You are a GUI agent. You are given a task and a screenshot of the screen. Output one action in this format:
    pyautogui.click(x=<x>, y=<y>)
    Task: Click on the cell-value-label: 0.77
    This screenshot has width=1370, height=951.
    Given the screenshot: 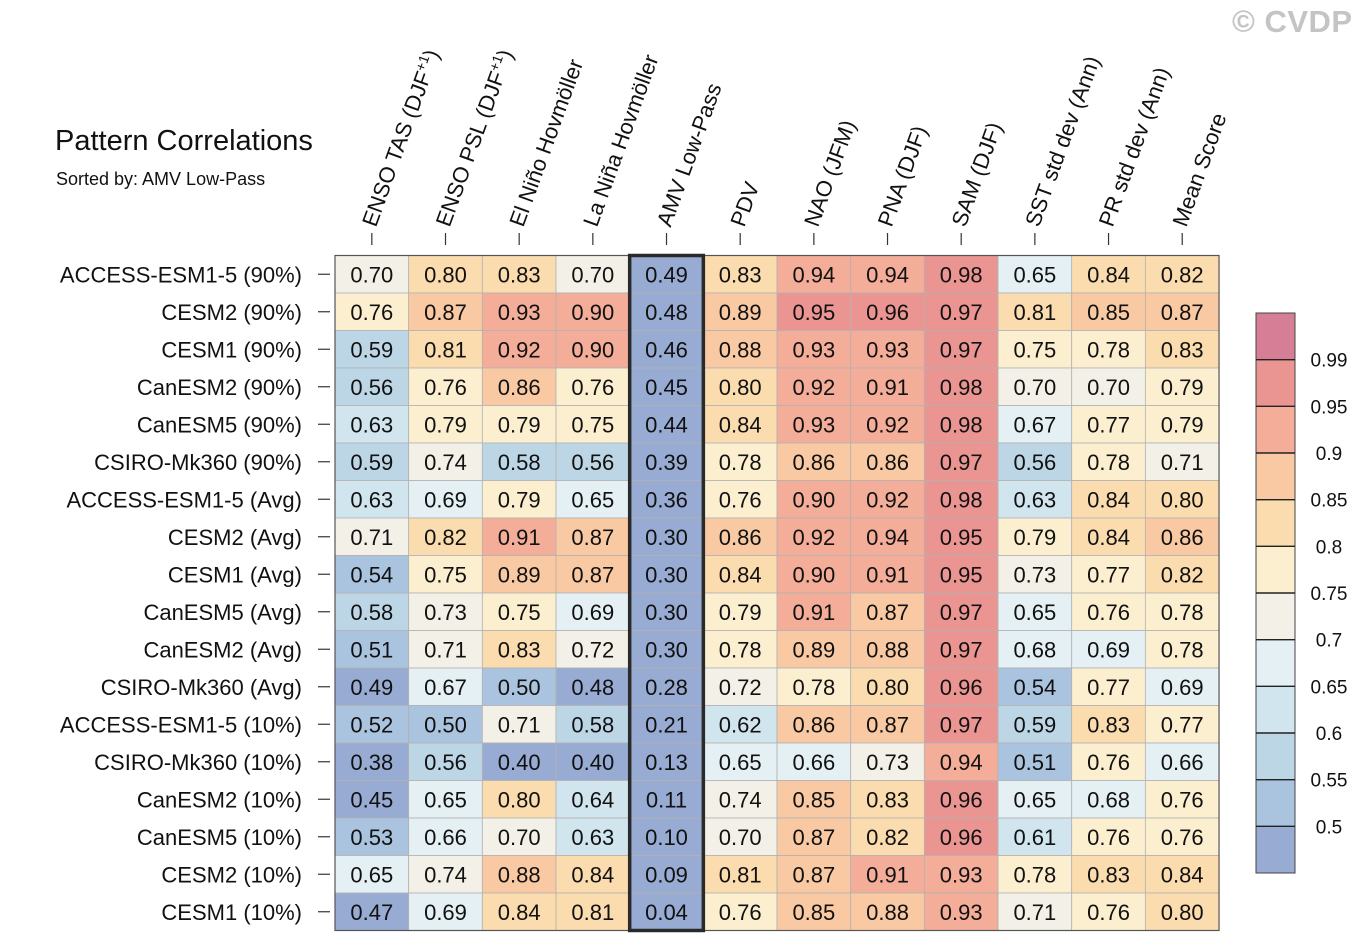 What is the action you would take?
    pyautogui.click(x=1108, y=687)
    